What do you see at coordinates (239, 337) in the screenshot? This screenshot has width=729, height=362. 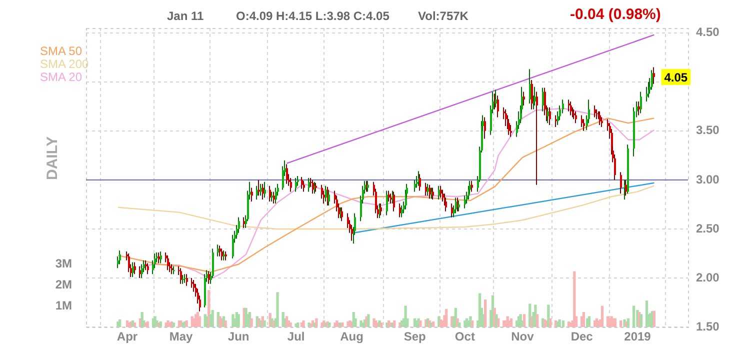 I see `x-tick-label: Jun` at bounding box center [239, 337].